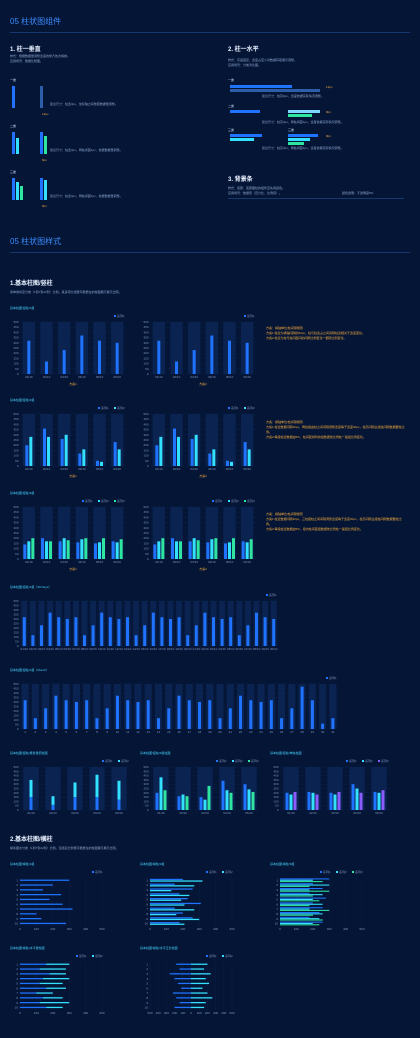 This screenshot has height=1038, width=420. I want to click on x-tick-label: 19/10, so click(179, 649).